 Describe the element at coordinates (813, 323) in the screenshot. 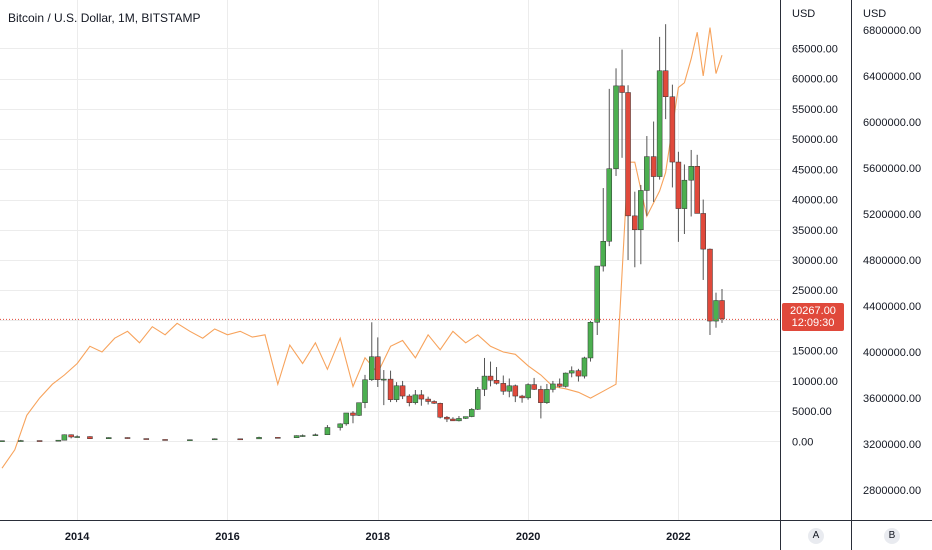

I see `bar-countdown: 12:09:30` at that location.